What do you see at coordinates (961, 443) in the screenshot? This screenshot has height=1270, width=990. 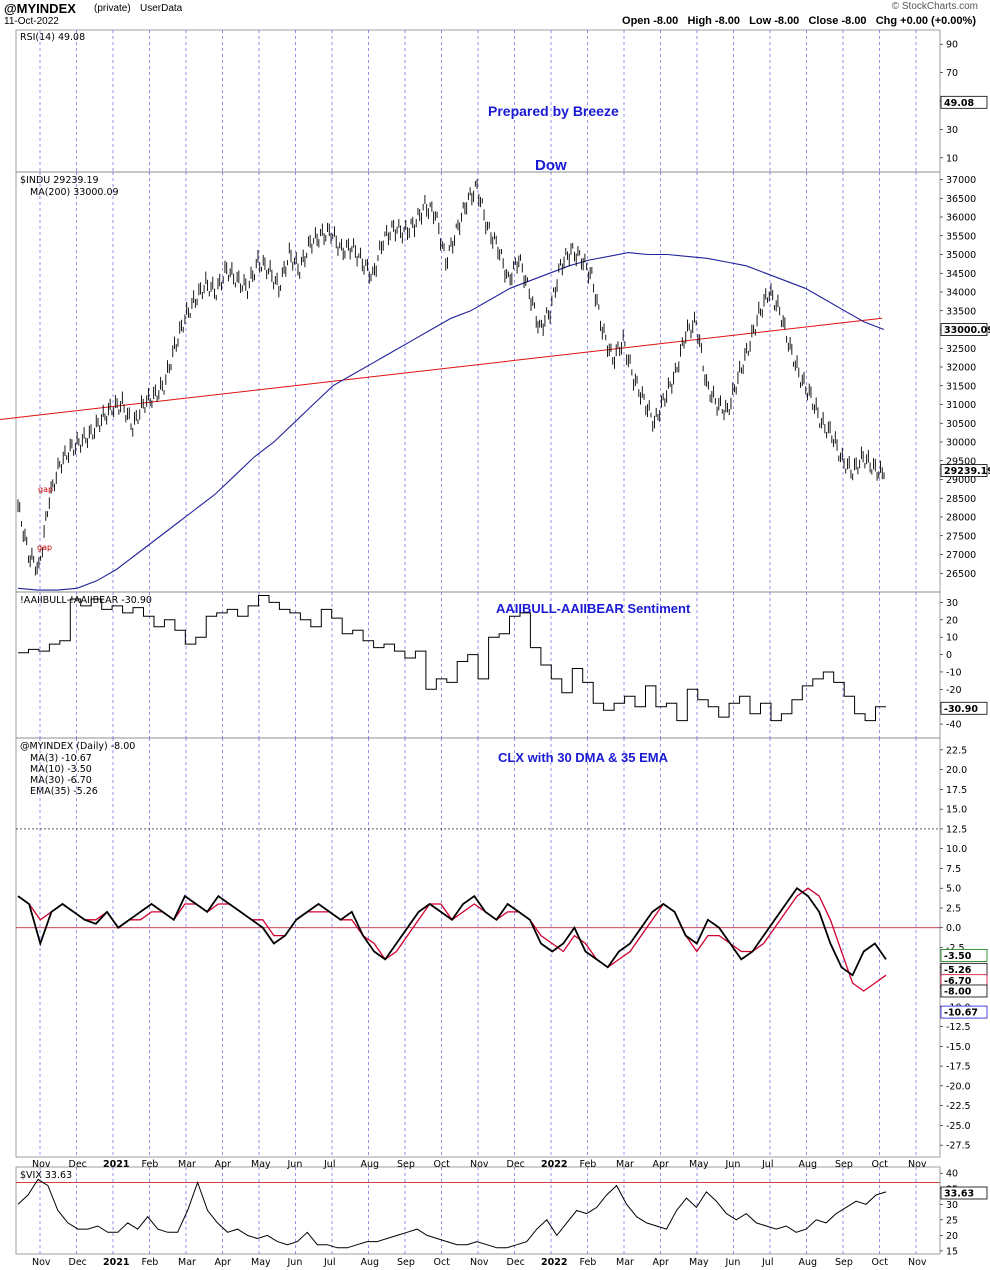 I see `y-tick-label: 30000` at bounding box center [961, 443].